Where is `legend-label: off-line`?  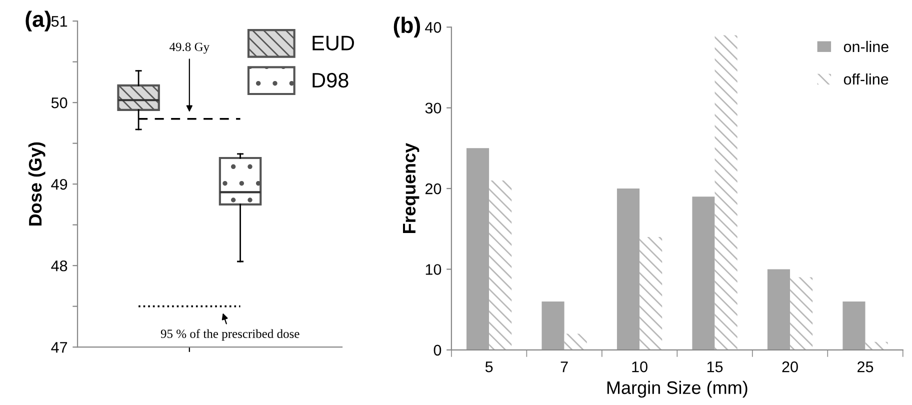
legend-label: off-line is located at coordinates (866, 79).